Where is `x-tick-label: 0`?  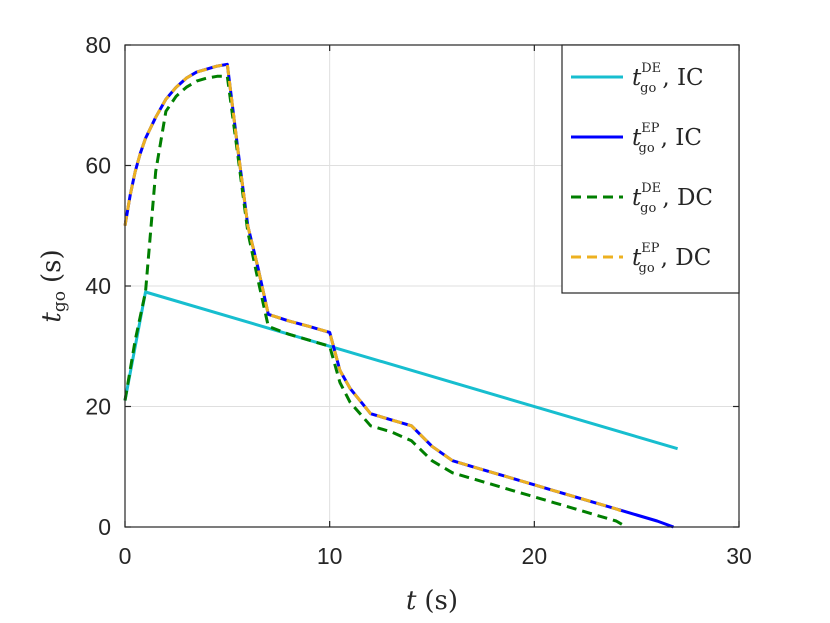
x-tick-label: 0 is located at coordinates (125, 556).